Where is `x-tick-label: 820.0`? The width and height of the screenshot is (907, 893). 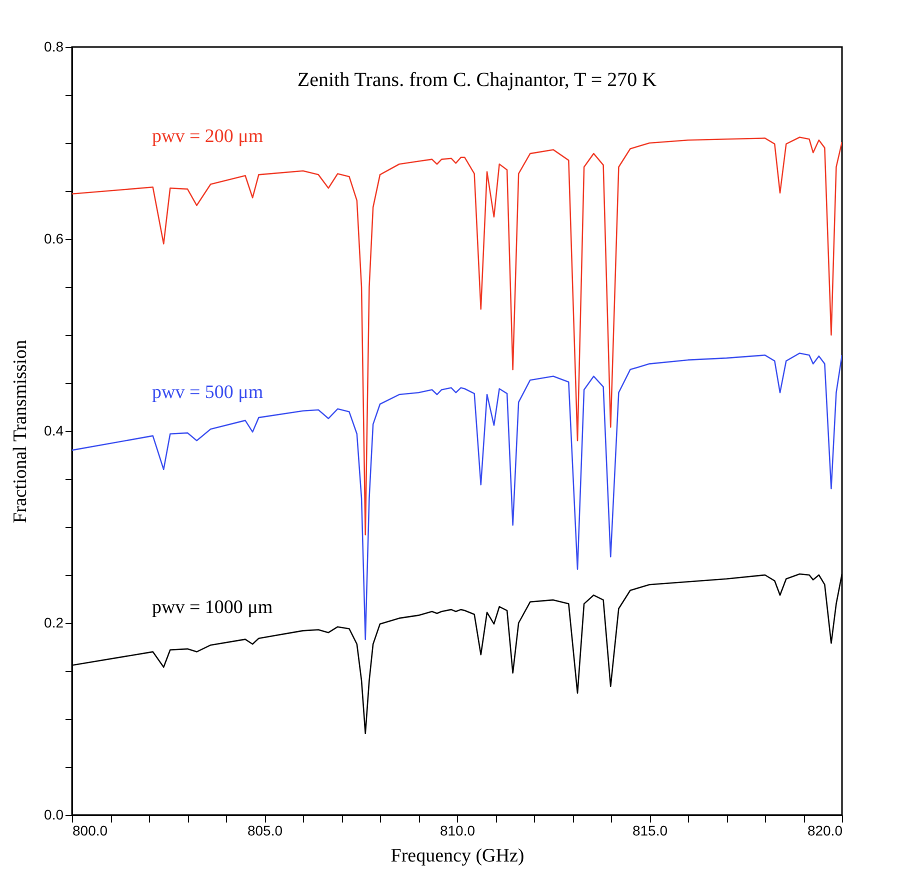 x-tick-label: 820.0 is located at coordinates (825, 830).